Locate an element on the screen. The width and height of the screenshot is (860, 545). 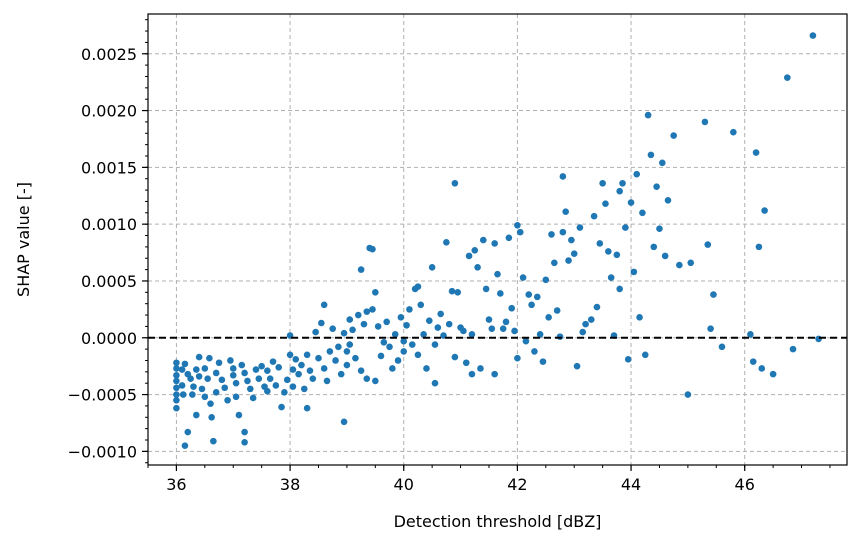
x-tick-label: 40 is located at coordinates (404, 484).